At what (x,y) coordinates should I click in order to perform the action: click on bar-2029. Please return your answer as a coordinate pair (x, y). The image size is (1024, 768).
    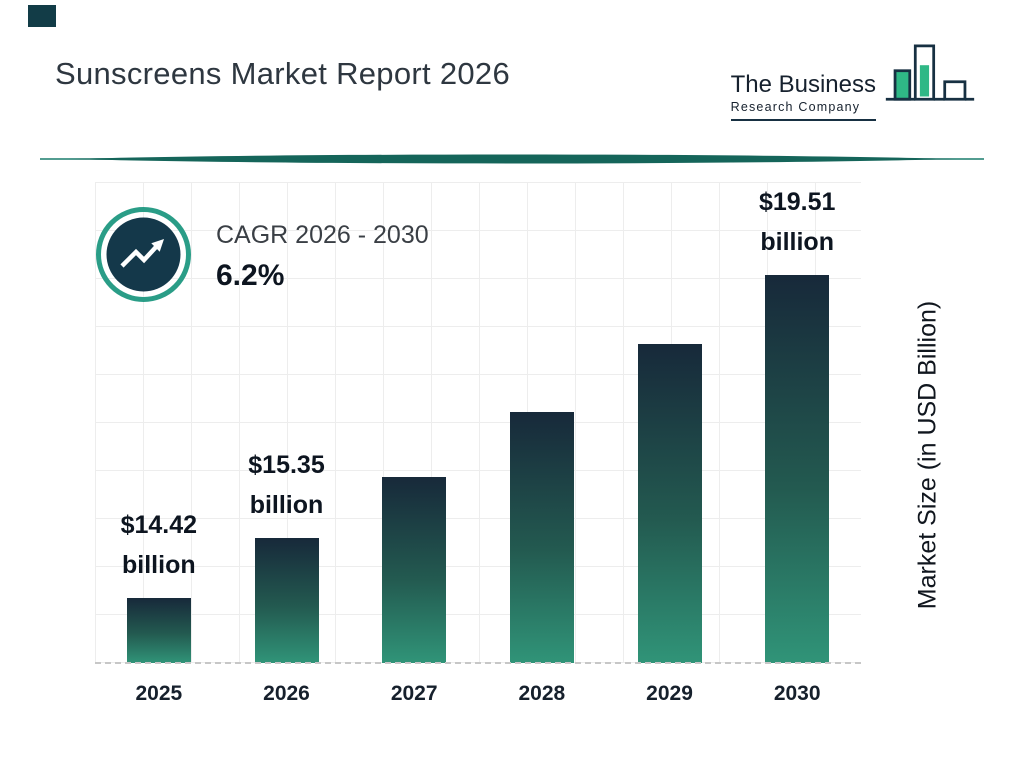
    Looking at the image, I should click on (669, 503).